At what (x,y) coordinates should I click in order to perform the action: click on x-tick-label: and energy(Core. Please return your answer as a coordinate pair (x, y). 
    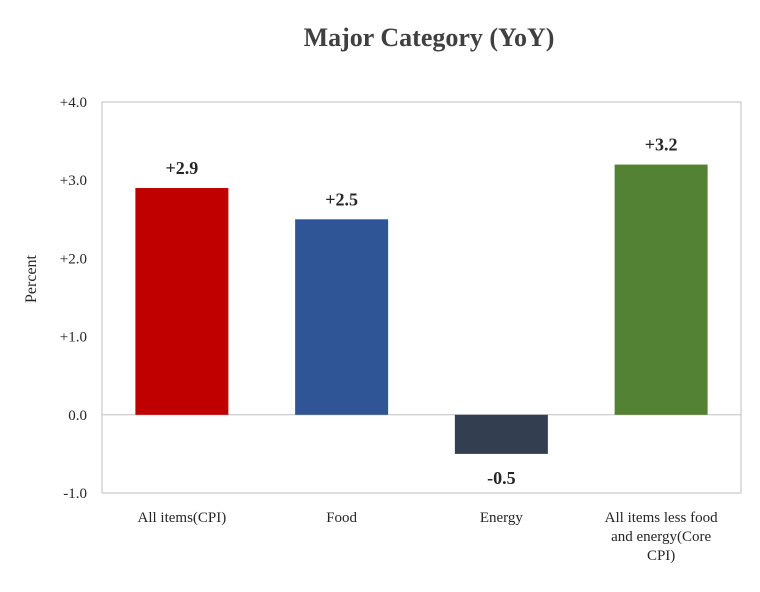
    Looking at the image, I should click on (661, 537).